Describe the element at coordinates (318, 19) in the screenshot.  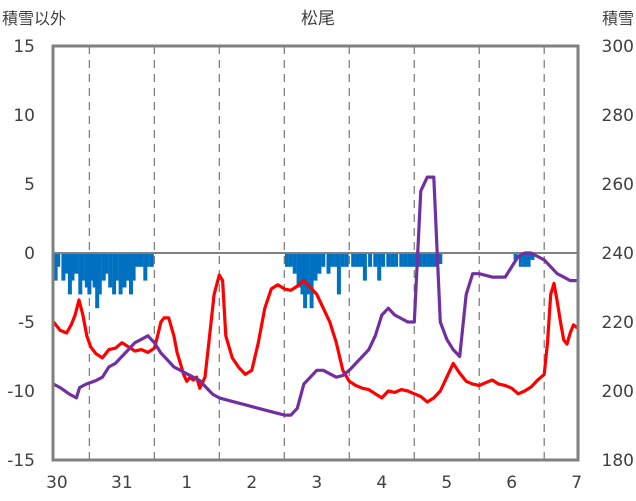
I see `chart-title: 松尾` at that location.